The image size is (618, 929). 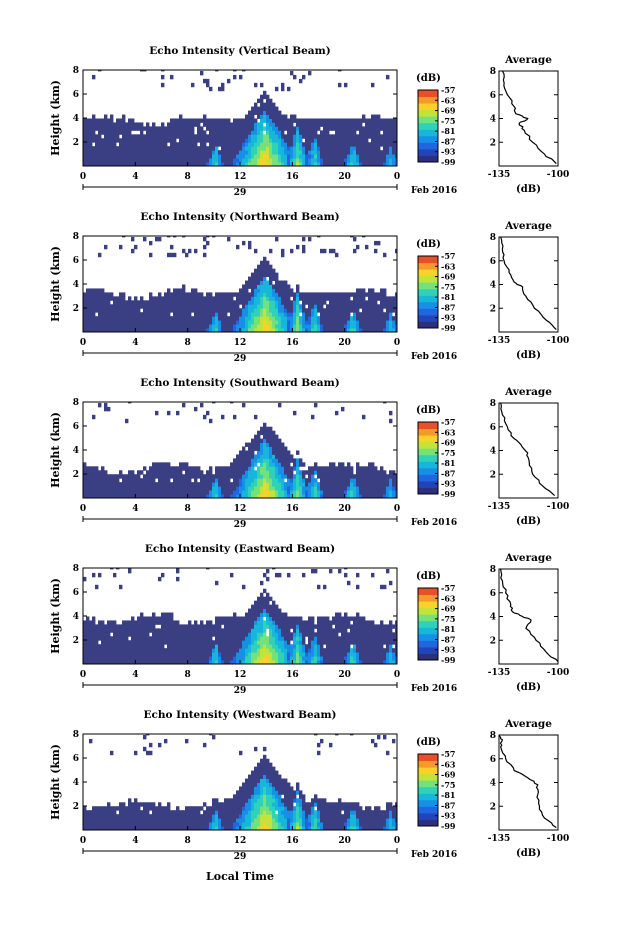 I want to click on x-tick-label: 4, so click(x=135, y=177).